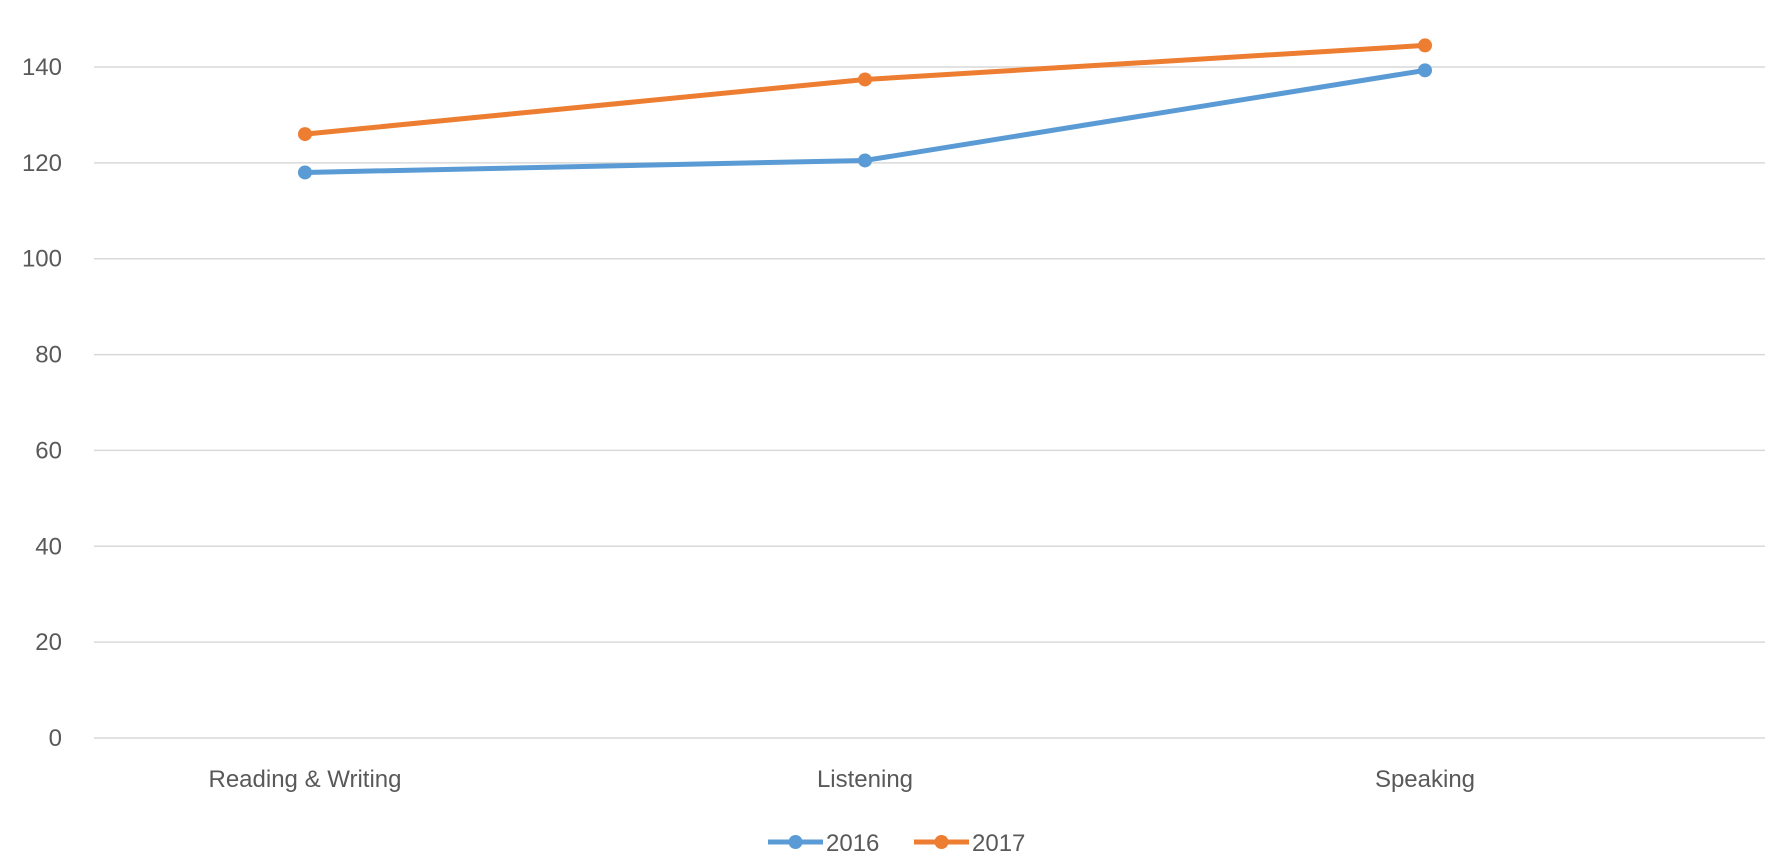 The width and height of the screenshot is (1775, 864). Describe the element at coordinates (48, 642) in the screenshot. I see `y-tick-label: 20` at that location.